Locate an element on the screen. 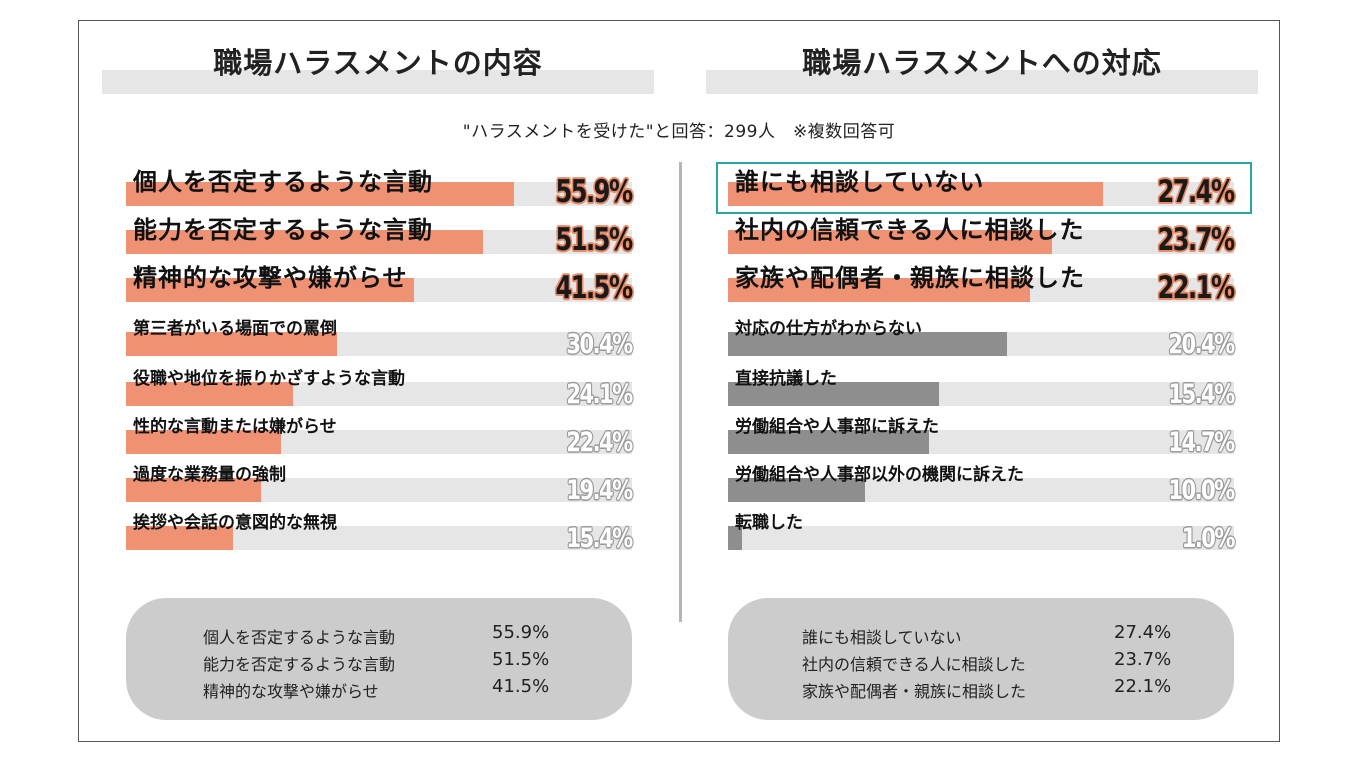  summary-item-label: 誰にも相談していない is located at coordinates (882, 637).